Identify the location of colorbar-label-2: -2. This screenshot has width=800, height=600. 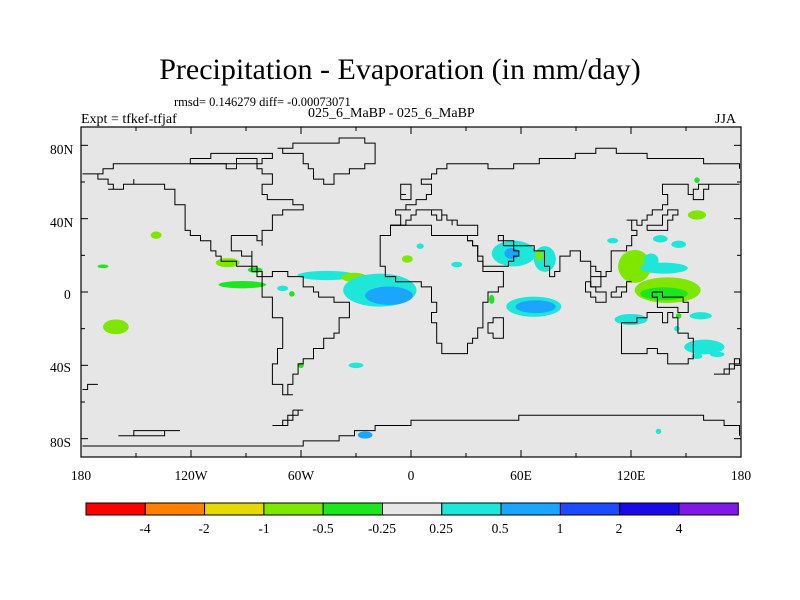
(203, 528).